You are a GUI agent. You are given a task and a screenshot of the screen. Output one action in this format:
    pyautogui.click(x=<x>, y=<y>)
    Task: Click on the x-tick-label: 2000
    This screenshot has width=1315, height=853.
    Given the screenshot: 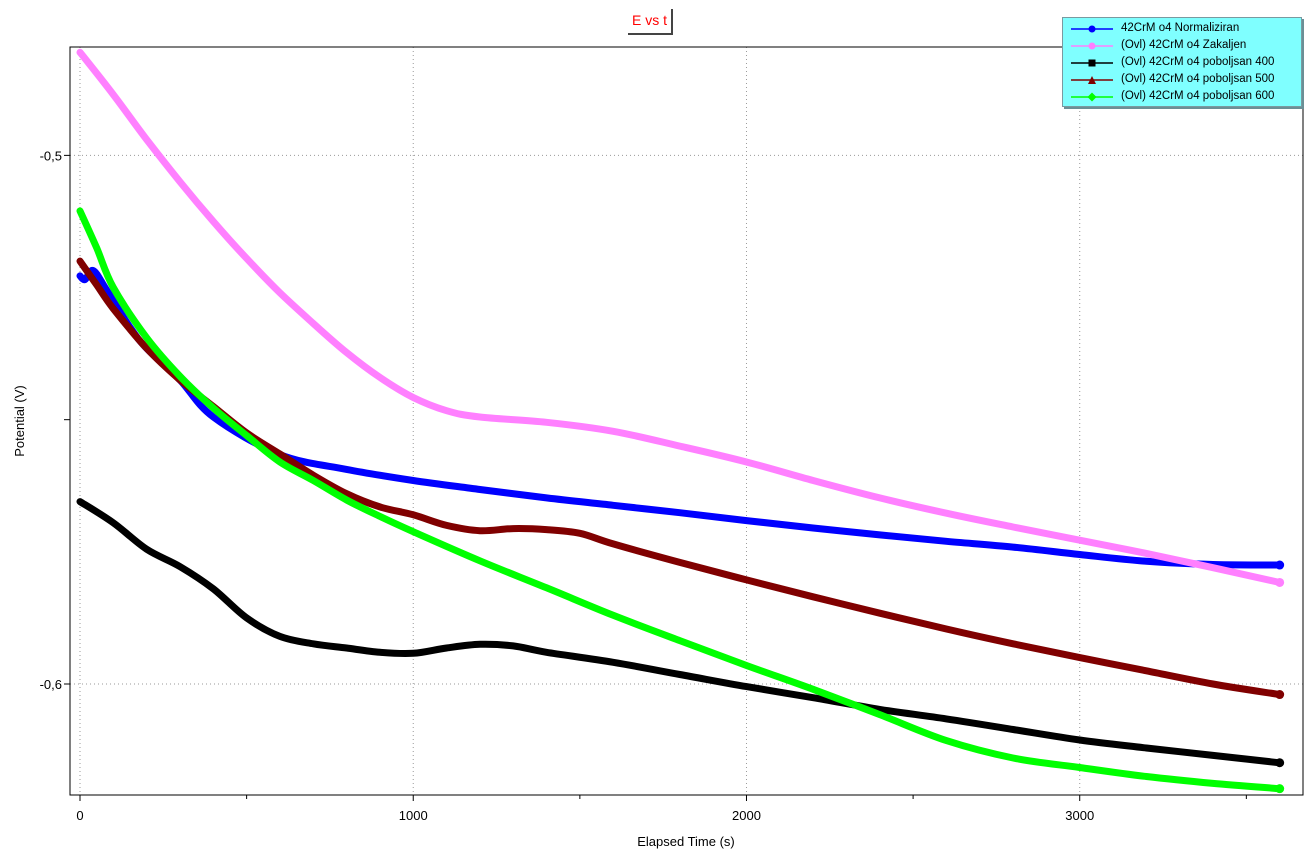 What is the action you would take?
    pyautogui.click(x=746, y=815)
    